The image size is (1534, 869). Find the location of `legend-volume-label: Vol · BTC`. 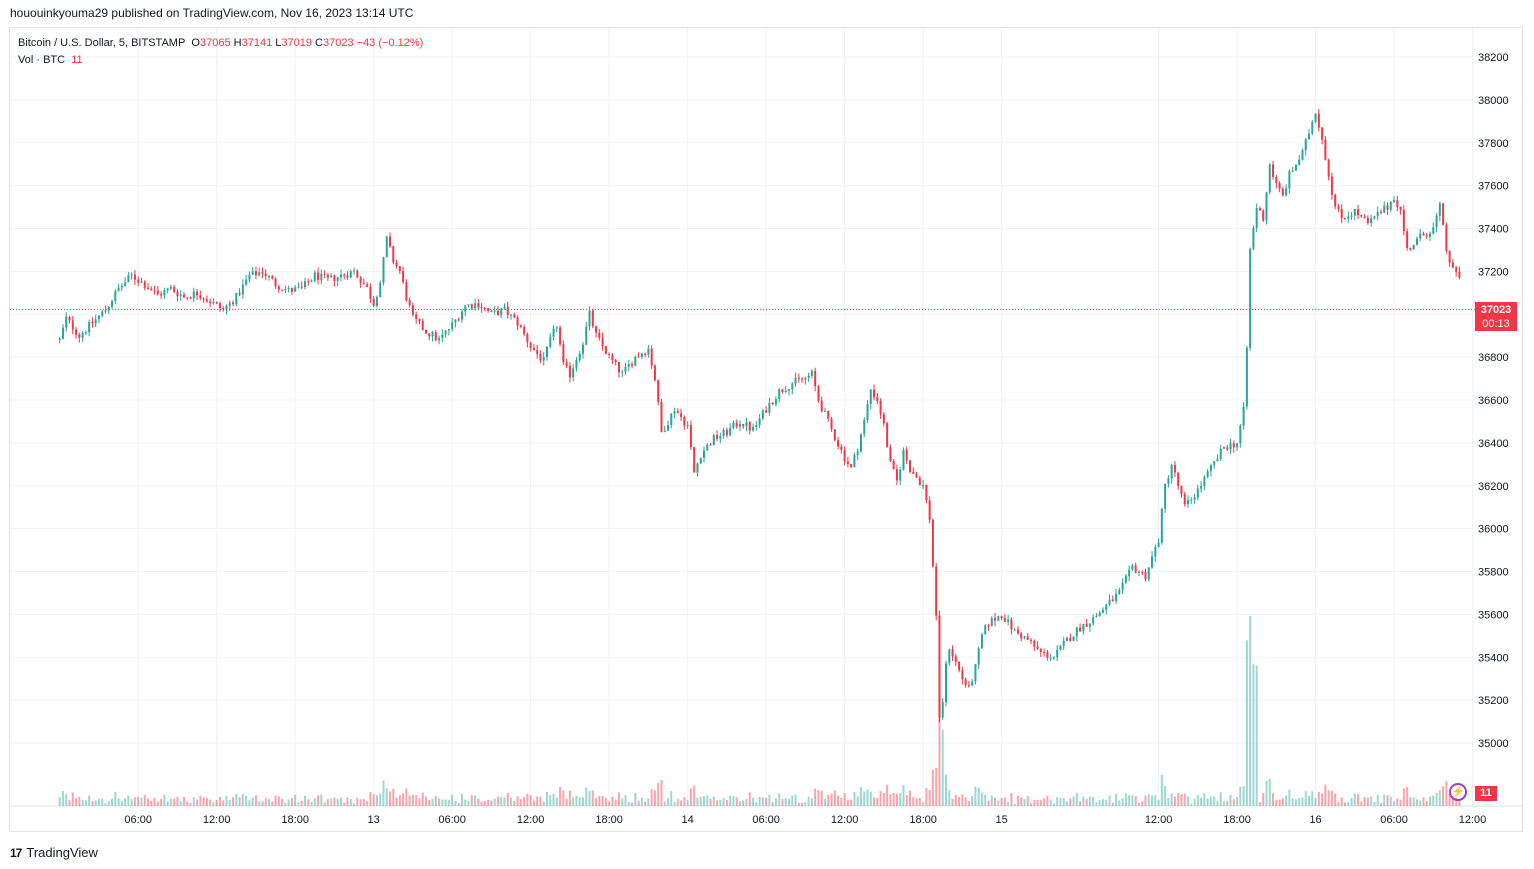

legend-volume-label: Vol · BTC is located at coordinates (42, 60).